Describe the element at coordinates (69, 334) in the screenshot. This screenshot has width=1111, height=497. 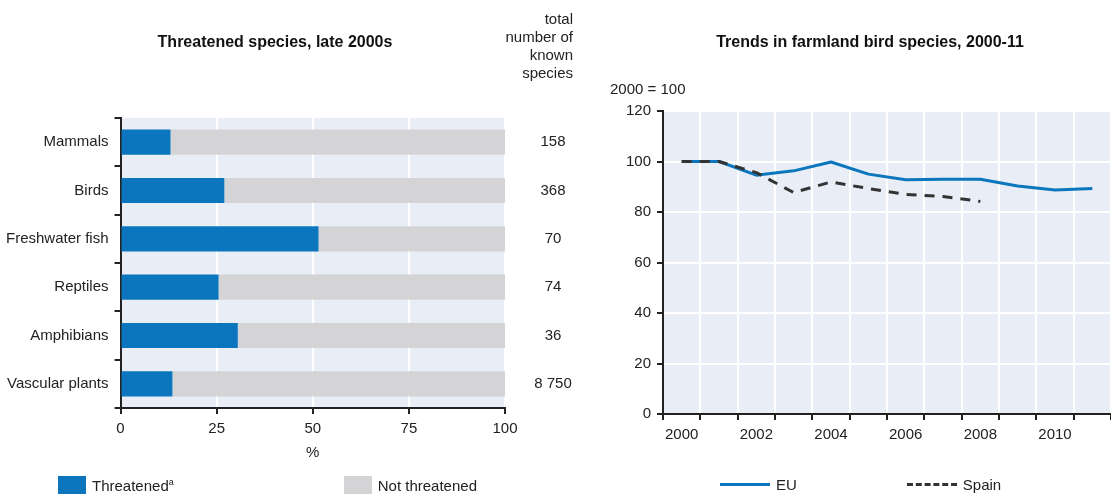
I see `y-tick-label: Amphibians` at that location.